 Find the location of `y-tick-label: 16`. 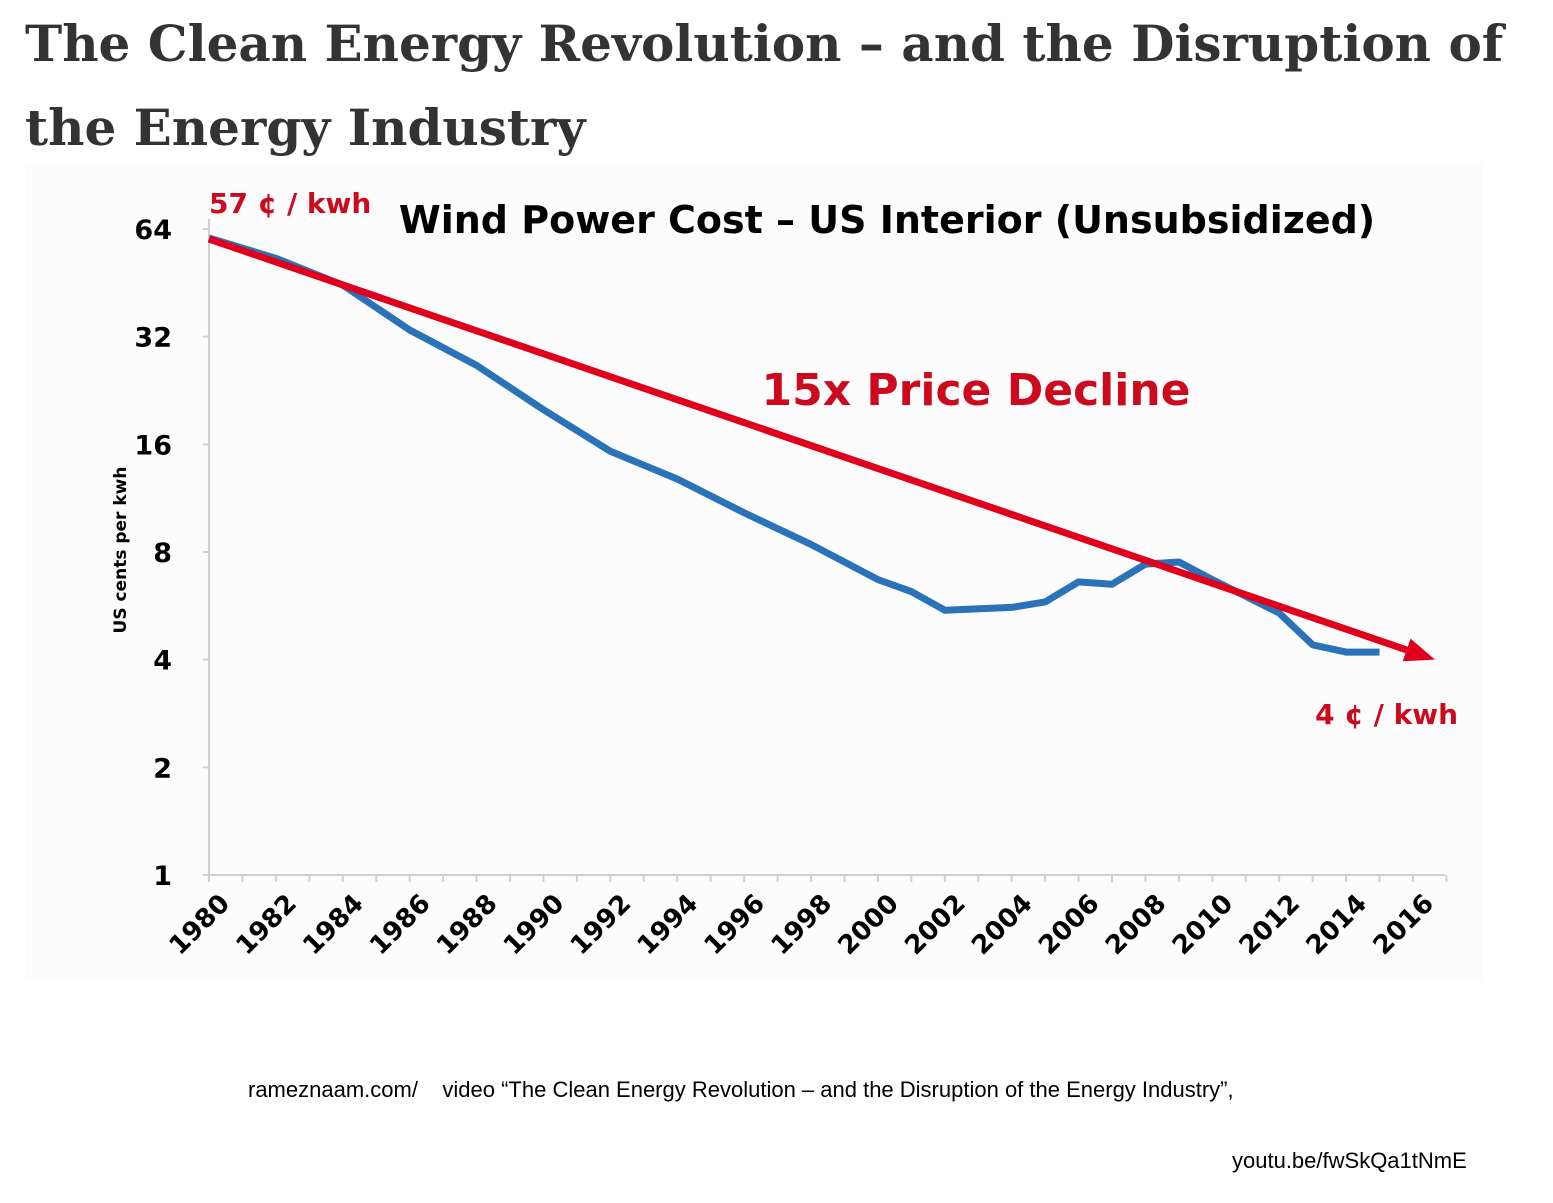

y-tick-label: 16 is located at coordinates (153, 445).